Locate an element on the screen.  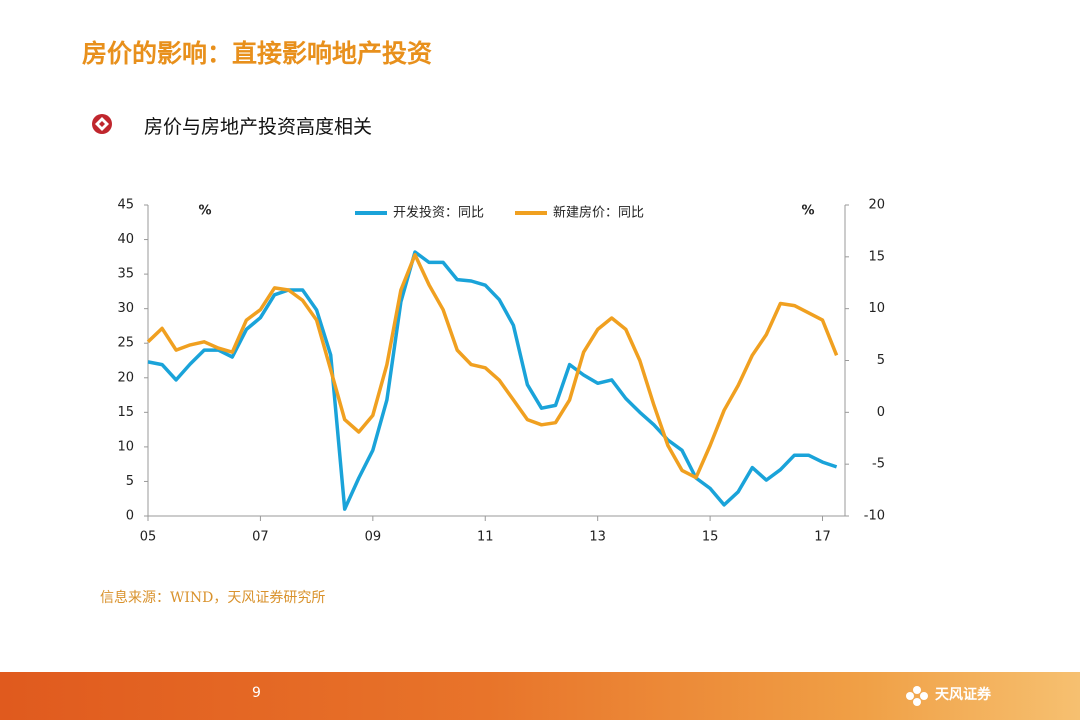
y2-axis-unit: % is located at coordinates (807, 211).